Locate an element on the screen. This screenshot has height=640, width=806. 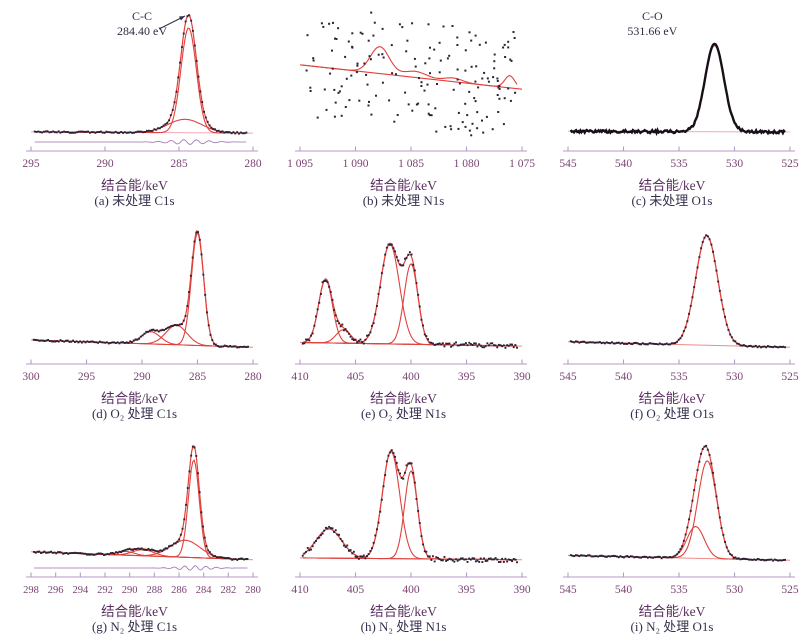
plot-canvas-h: 410 405 400 395 390 is located at coordinates (411, 522).